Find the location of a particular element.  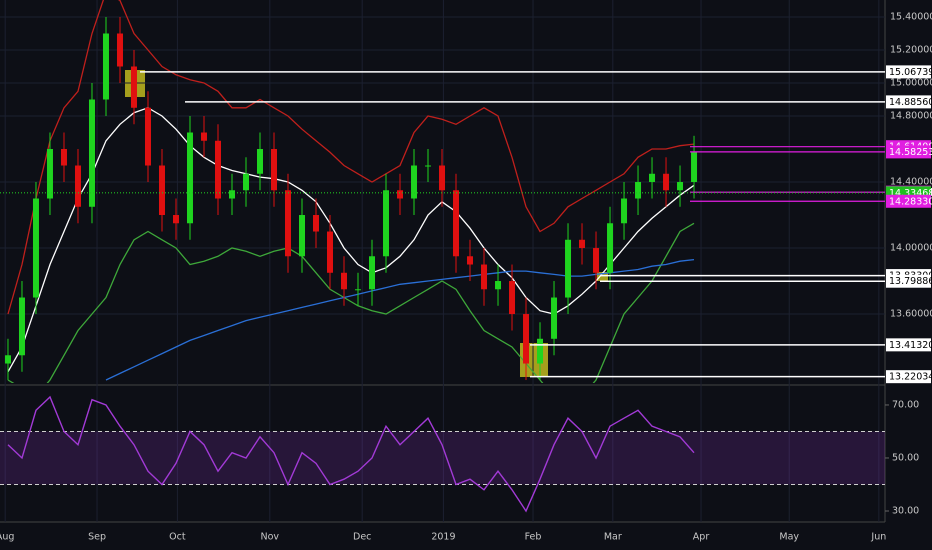

price-label: 14.28330 is located at coordinates (910, 201).